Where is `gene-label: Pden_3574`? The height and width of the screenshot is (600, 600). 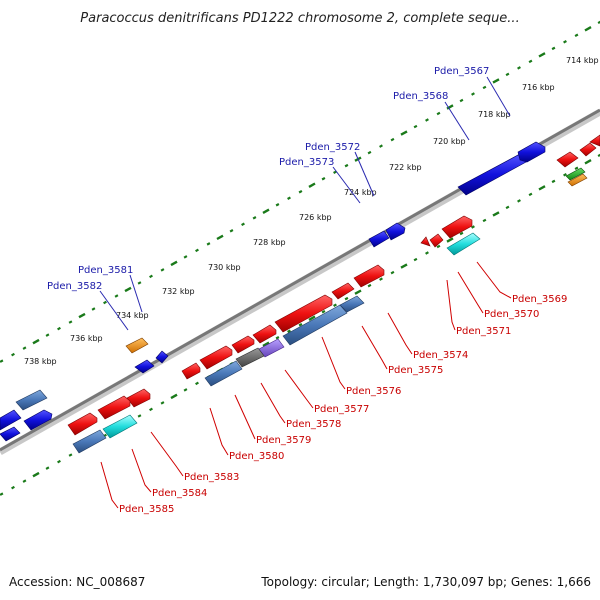
gene-label: Pden_3574 is located at coordinates (440, 355).